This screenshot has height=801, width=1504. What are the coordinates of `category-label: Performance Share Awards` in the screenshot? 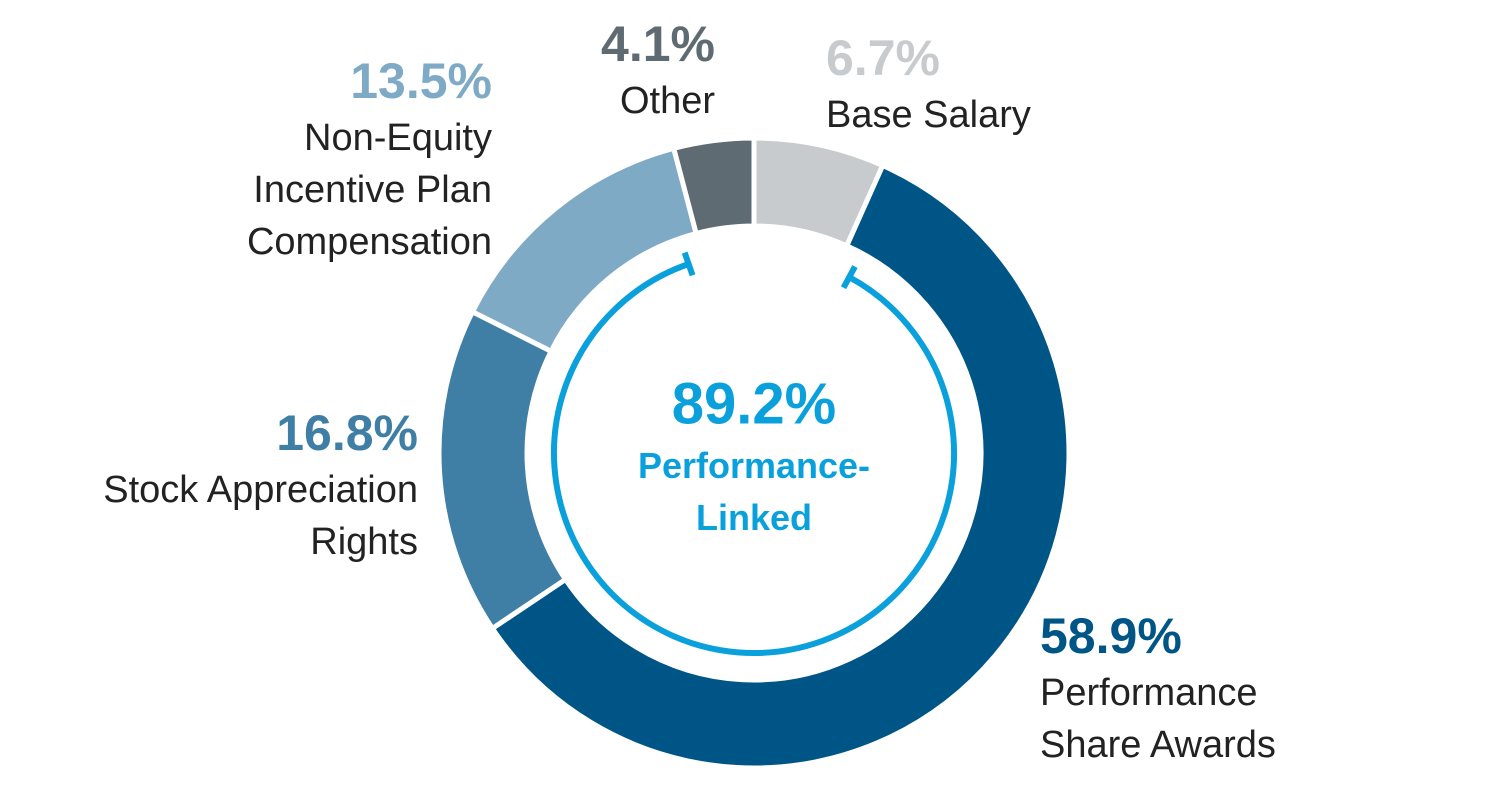 It's located at (1158, 719).